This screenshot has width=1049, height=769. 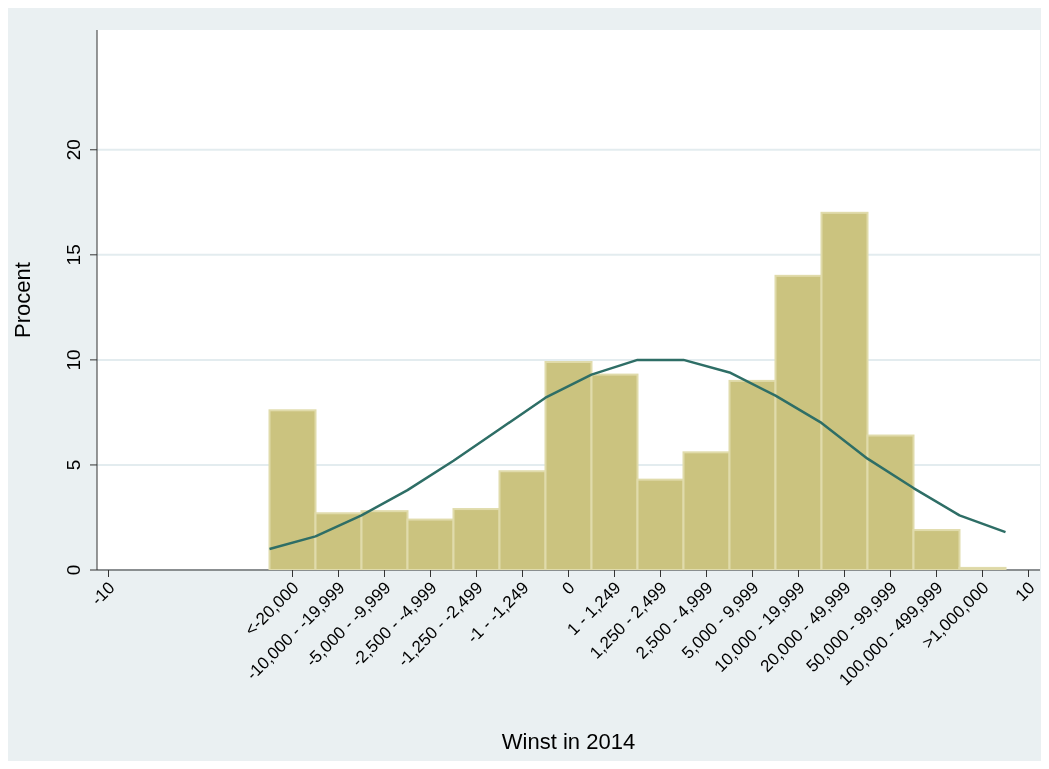 What do you see at coordinates (1025, 592) in the screenshot?
I see `x-tick-label: 10` at bounding box center [1025, 592].